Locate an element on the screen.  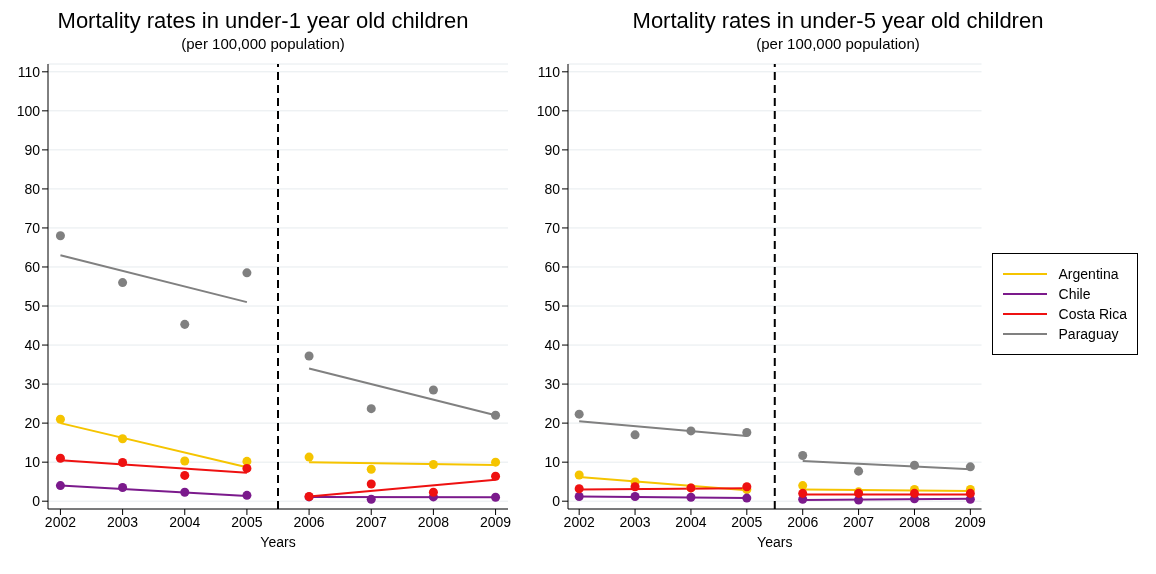
legend-label: Chile is located at coordinates (1074, 294).